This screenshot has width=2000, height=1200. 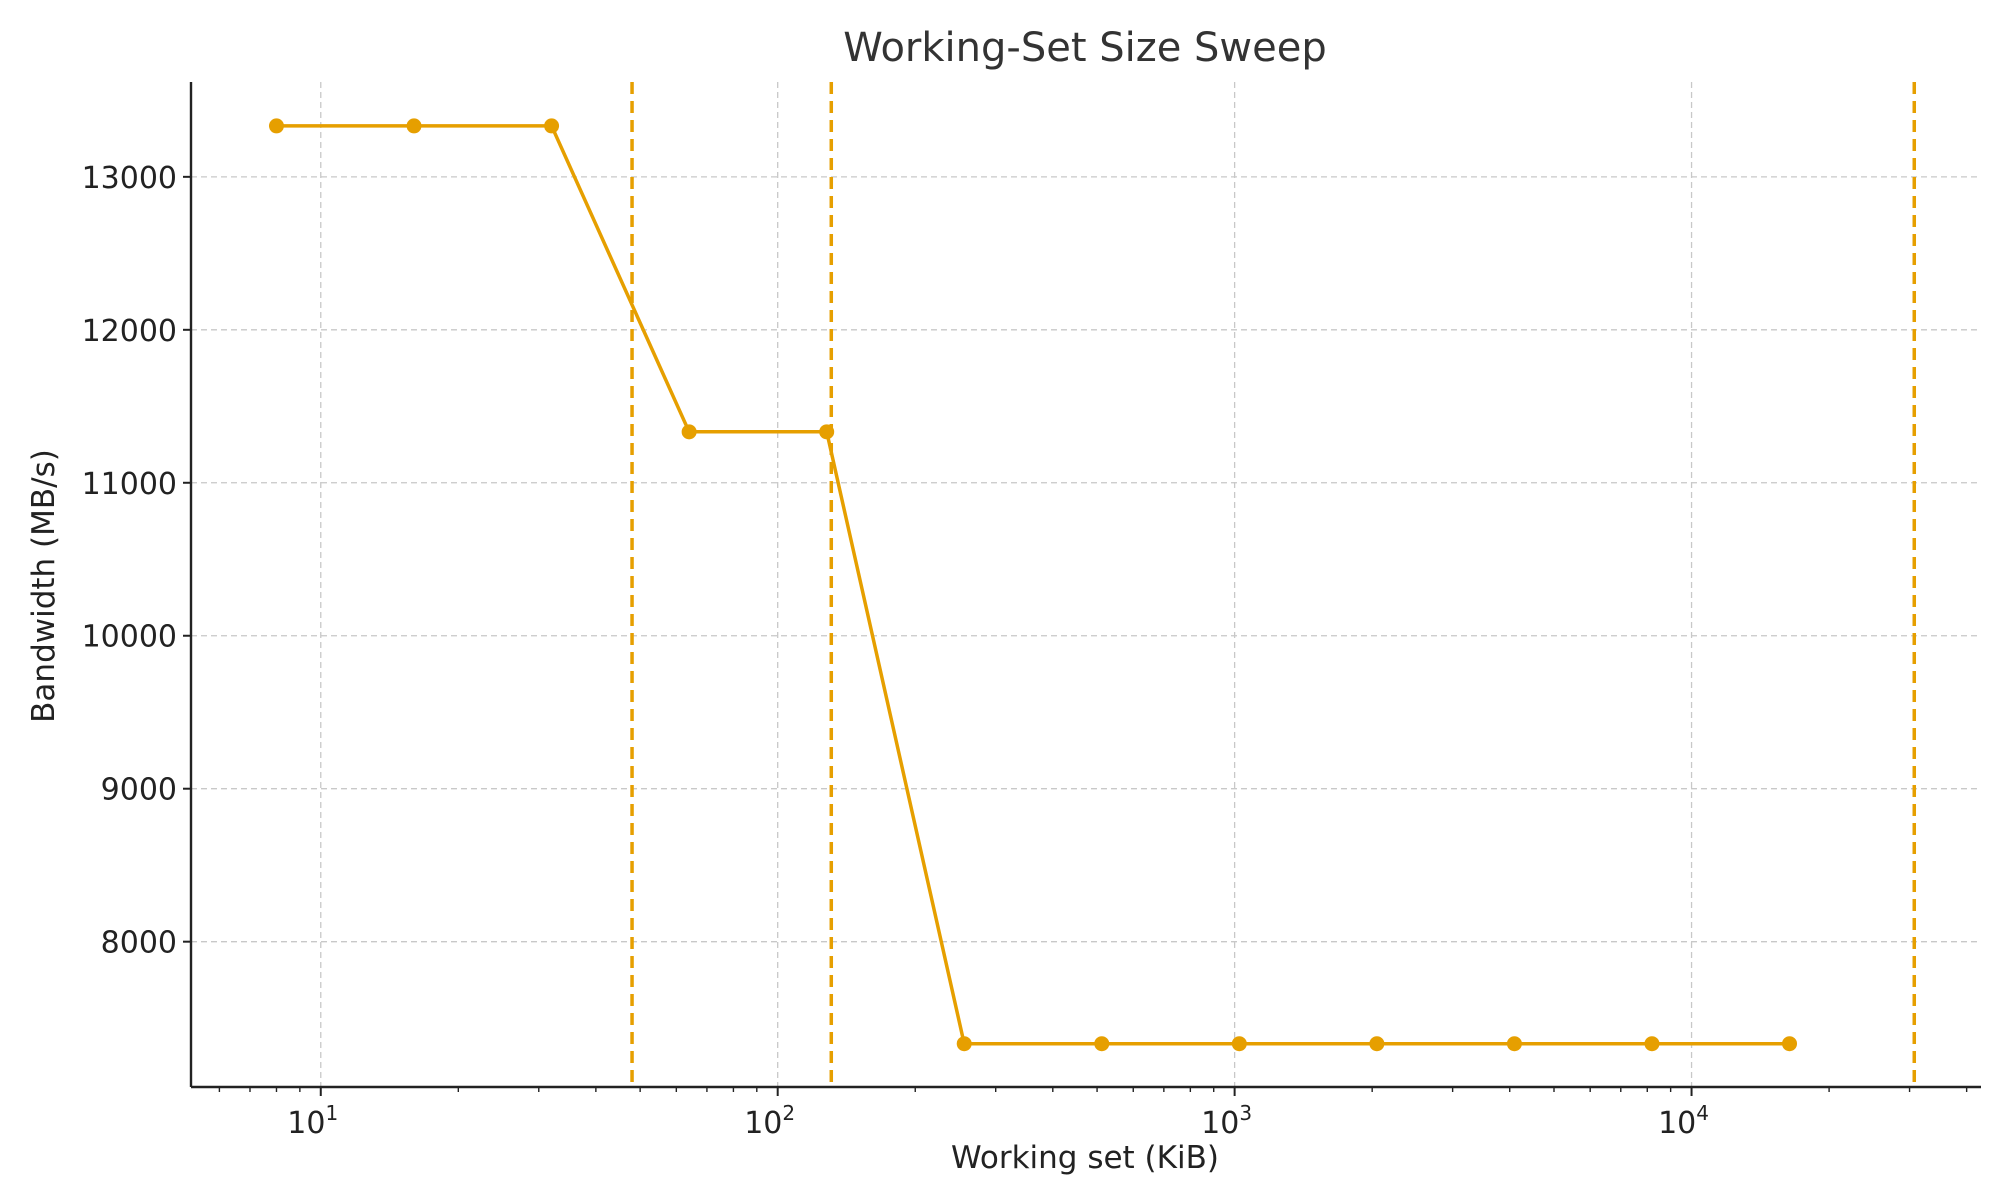 I want to click on x-axis-label: Working set (KiB), so click(x=1085, y=1158).